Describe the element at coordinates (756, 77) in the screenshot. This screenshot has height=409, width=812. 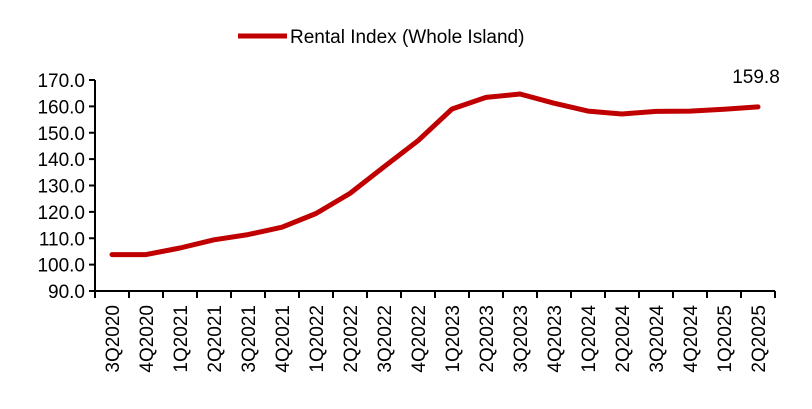
I see `last-value-annotation: 159.8` at that location.